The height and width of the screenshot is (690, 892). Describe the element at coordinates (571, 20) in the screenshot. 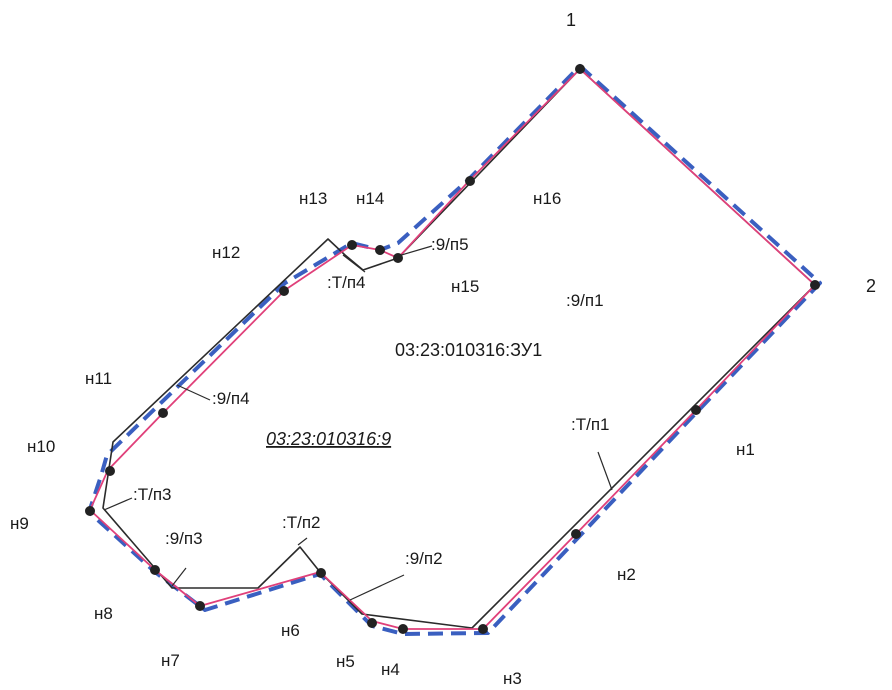

I see `corner-label-1: 1` at that location.